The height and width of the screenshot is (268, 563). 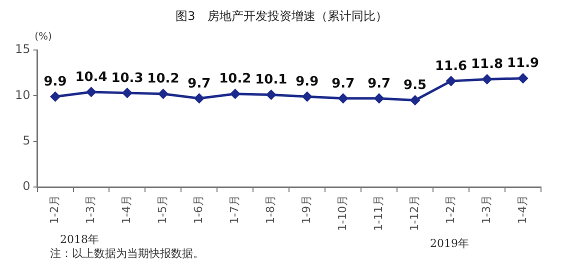 What do you see at coordinates (523, 64) in the screenshot?
I see `data-label: 11.9` at bounding box center [523, 64].